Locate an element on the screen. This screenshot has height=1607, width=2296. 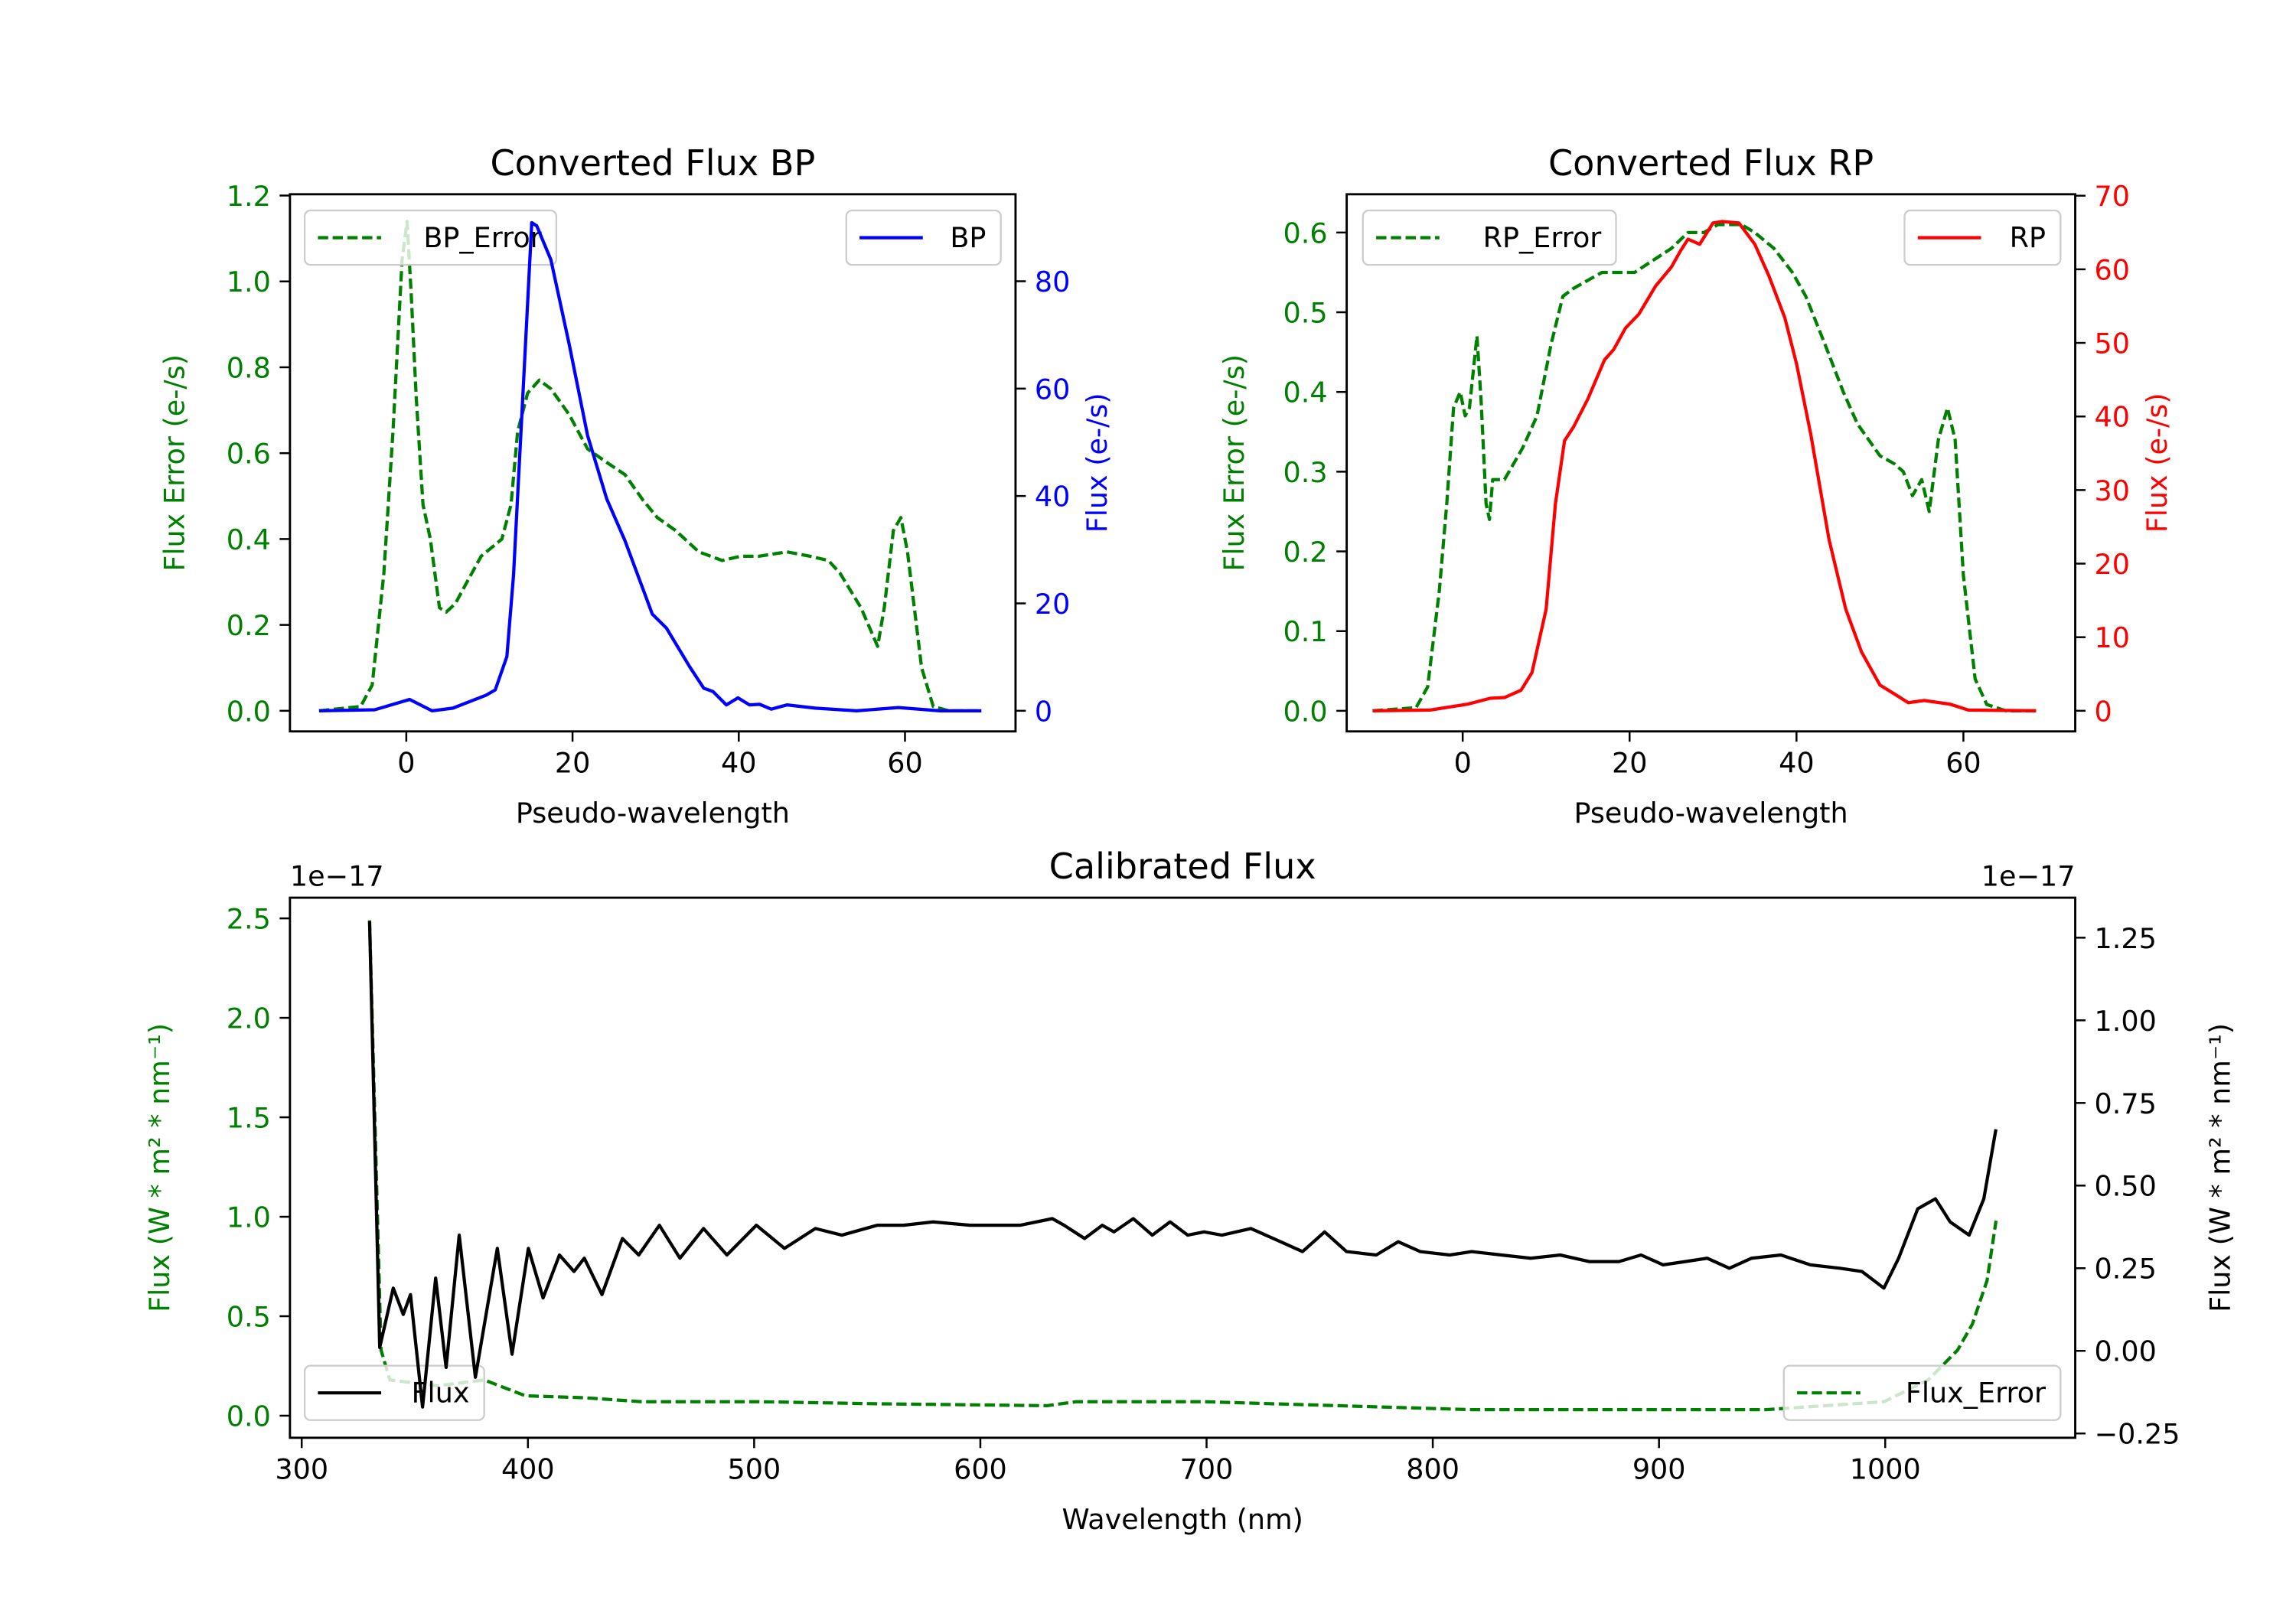
y-tick-label-left: 1.2 is located at coordinates (249, 196).